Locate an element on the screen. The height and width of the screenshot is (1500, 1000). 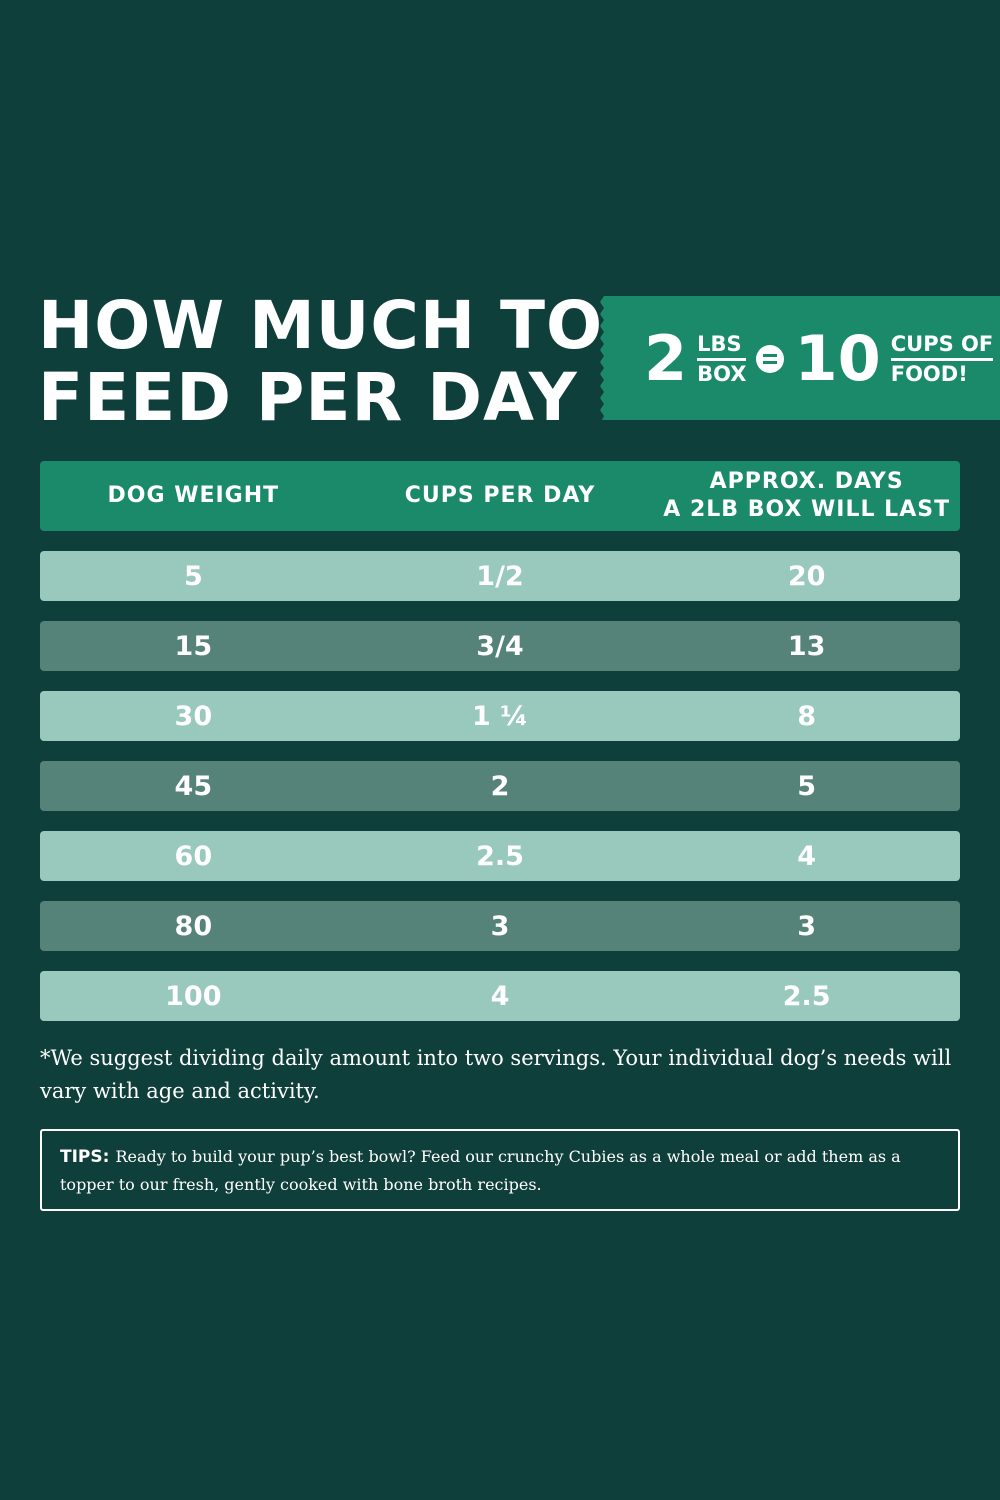
cell-cups-per-day: 1 ¼ is located at coordinates (500, 716).